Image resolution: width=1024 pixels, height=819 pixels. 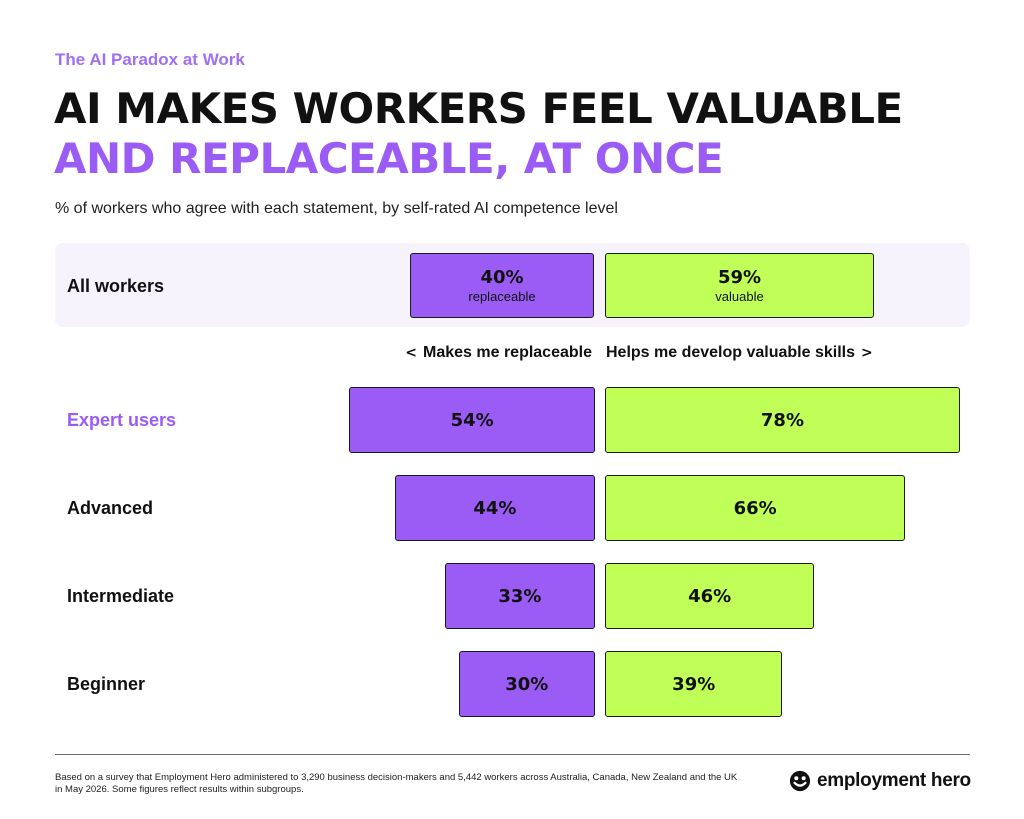 What do you see at coordinates (121, 596) in the screenshot?
I see `row-label-intermediate: Intermediate` at bounding box center [121, 596].